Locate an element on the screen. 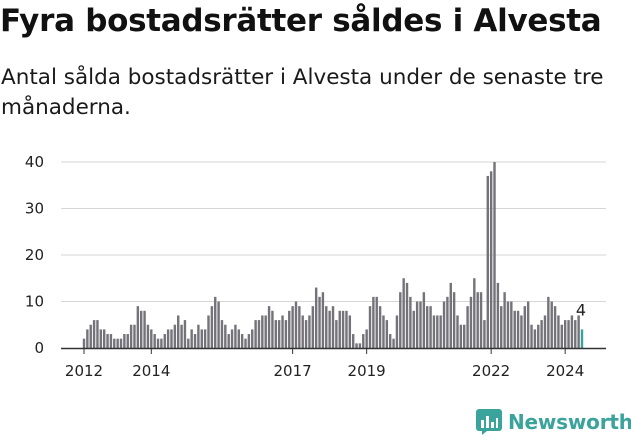 The height and width of the screenshot is (439, 631). x-tick-label: 2022 is located at coordinates (491, 371).